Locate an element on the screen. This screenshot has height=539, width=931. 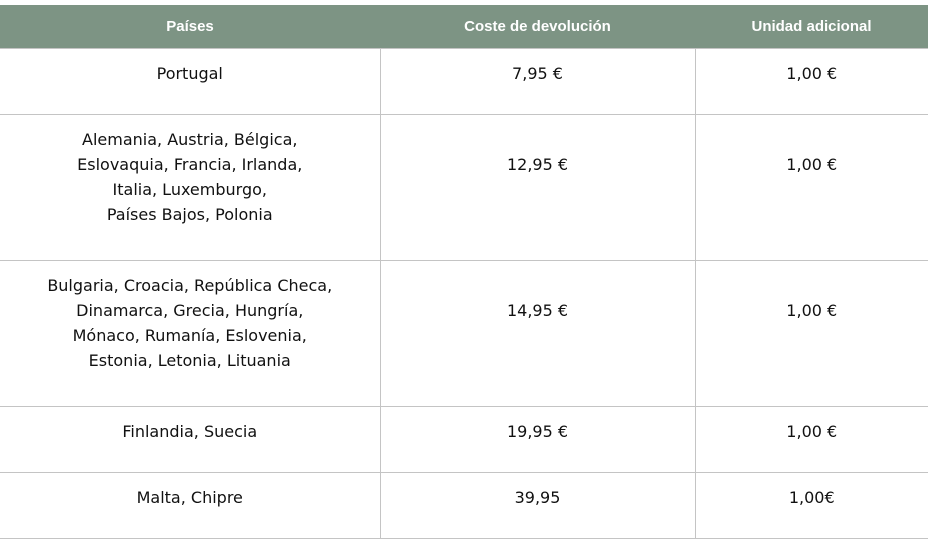
cell-line: Eslovaquia, Francia, Irlanda, is located at coordinates (190, 164).